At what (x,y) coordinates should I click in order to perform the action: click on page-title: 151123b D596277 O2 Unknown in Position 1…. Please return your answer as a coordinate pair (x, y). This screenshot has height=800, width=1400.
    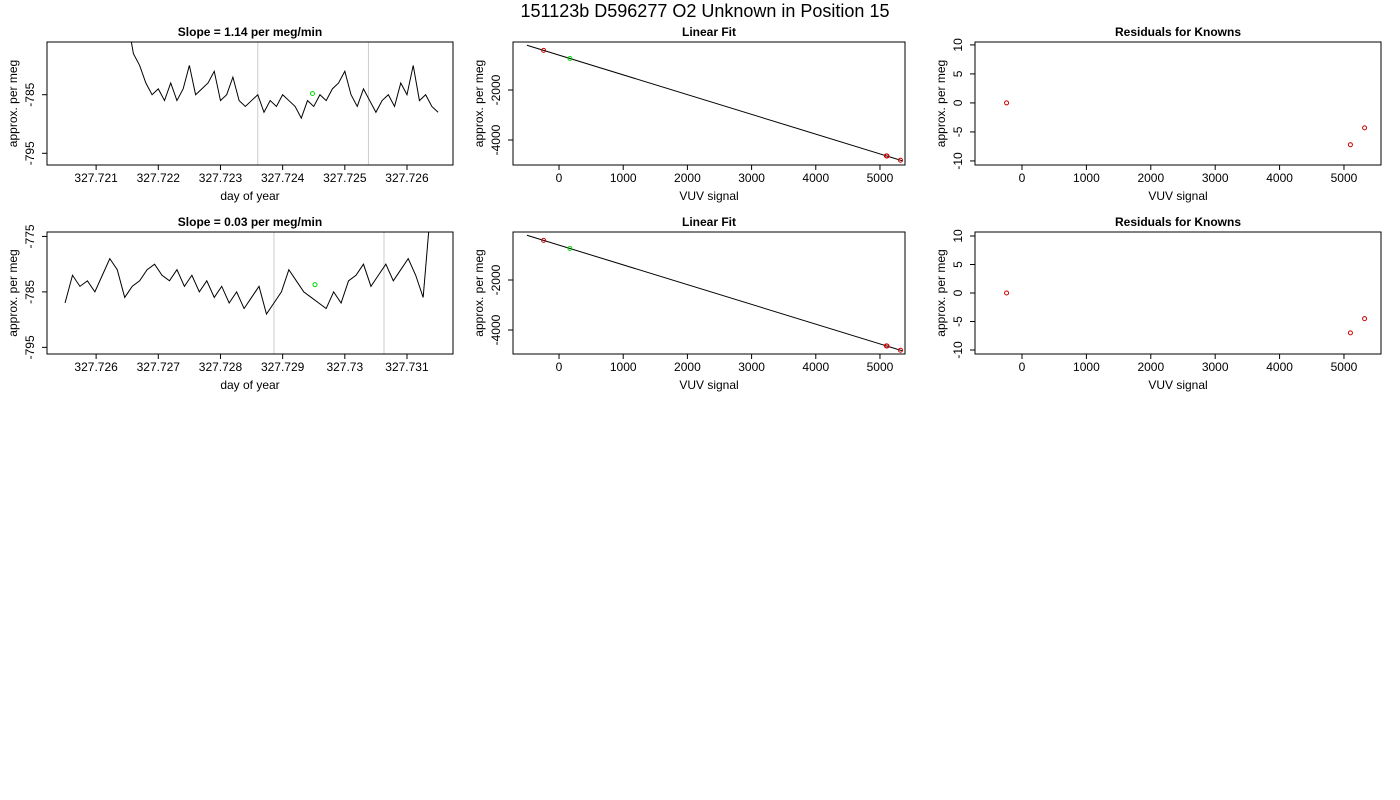
    Looking at the image, I should click on (705, 11).